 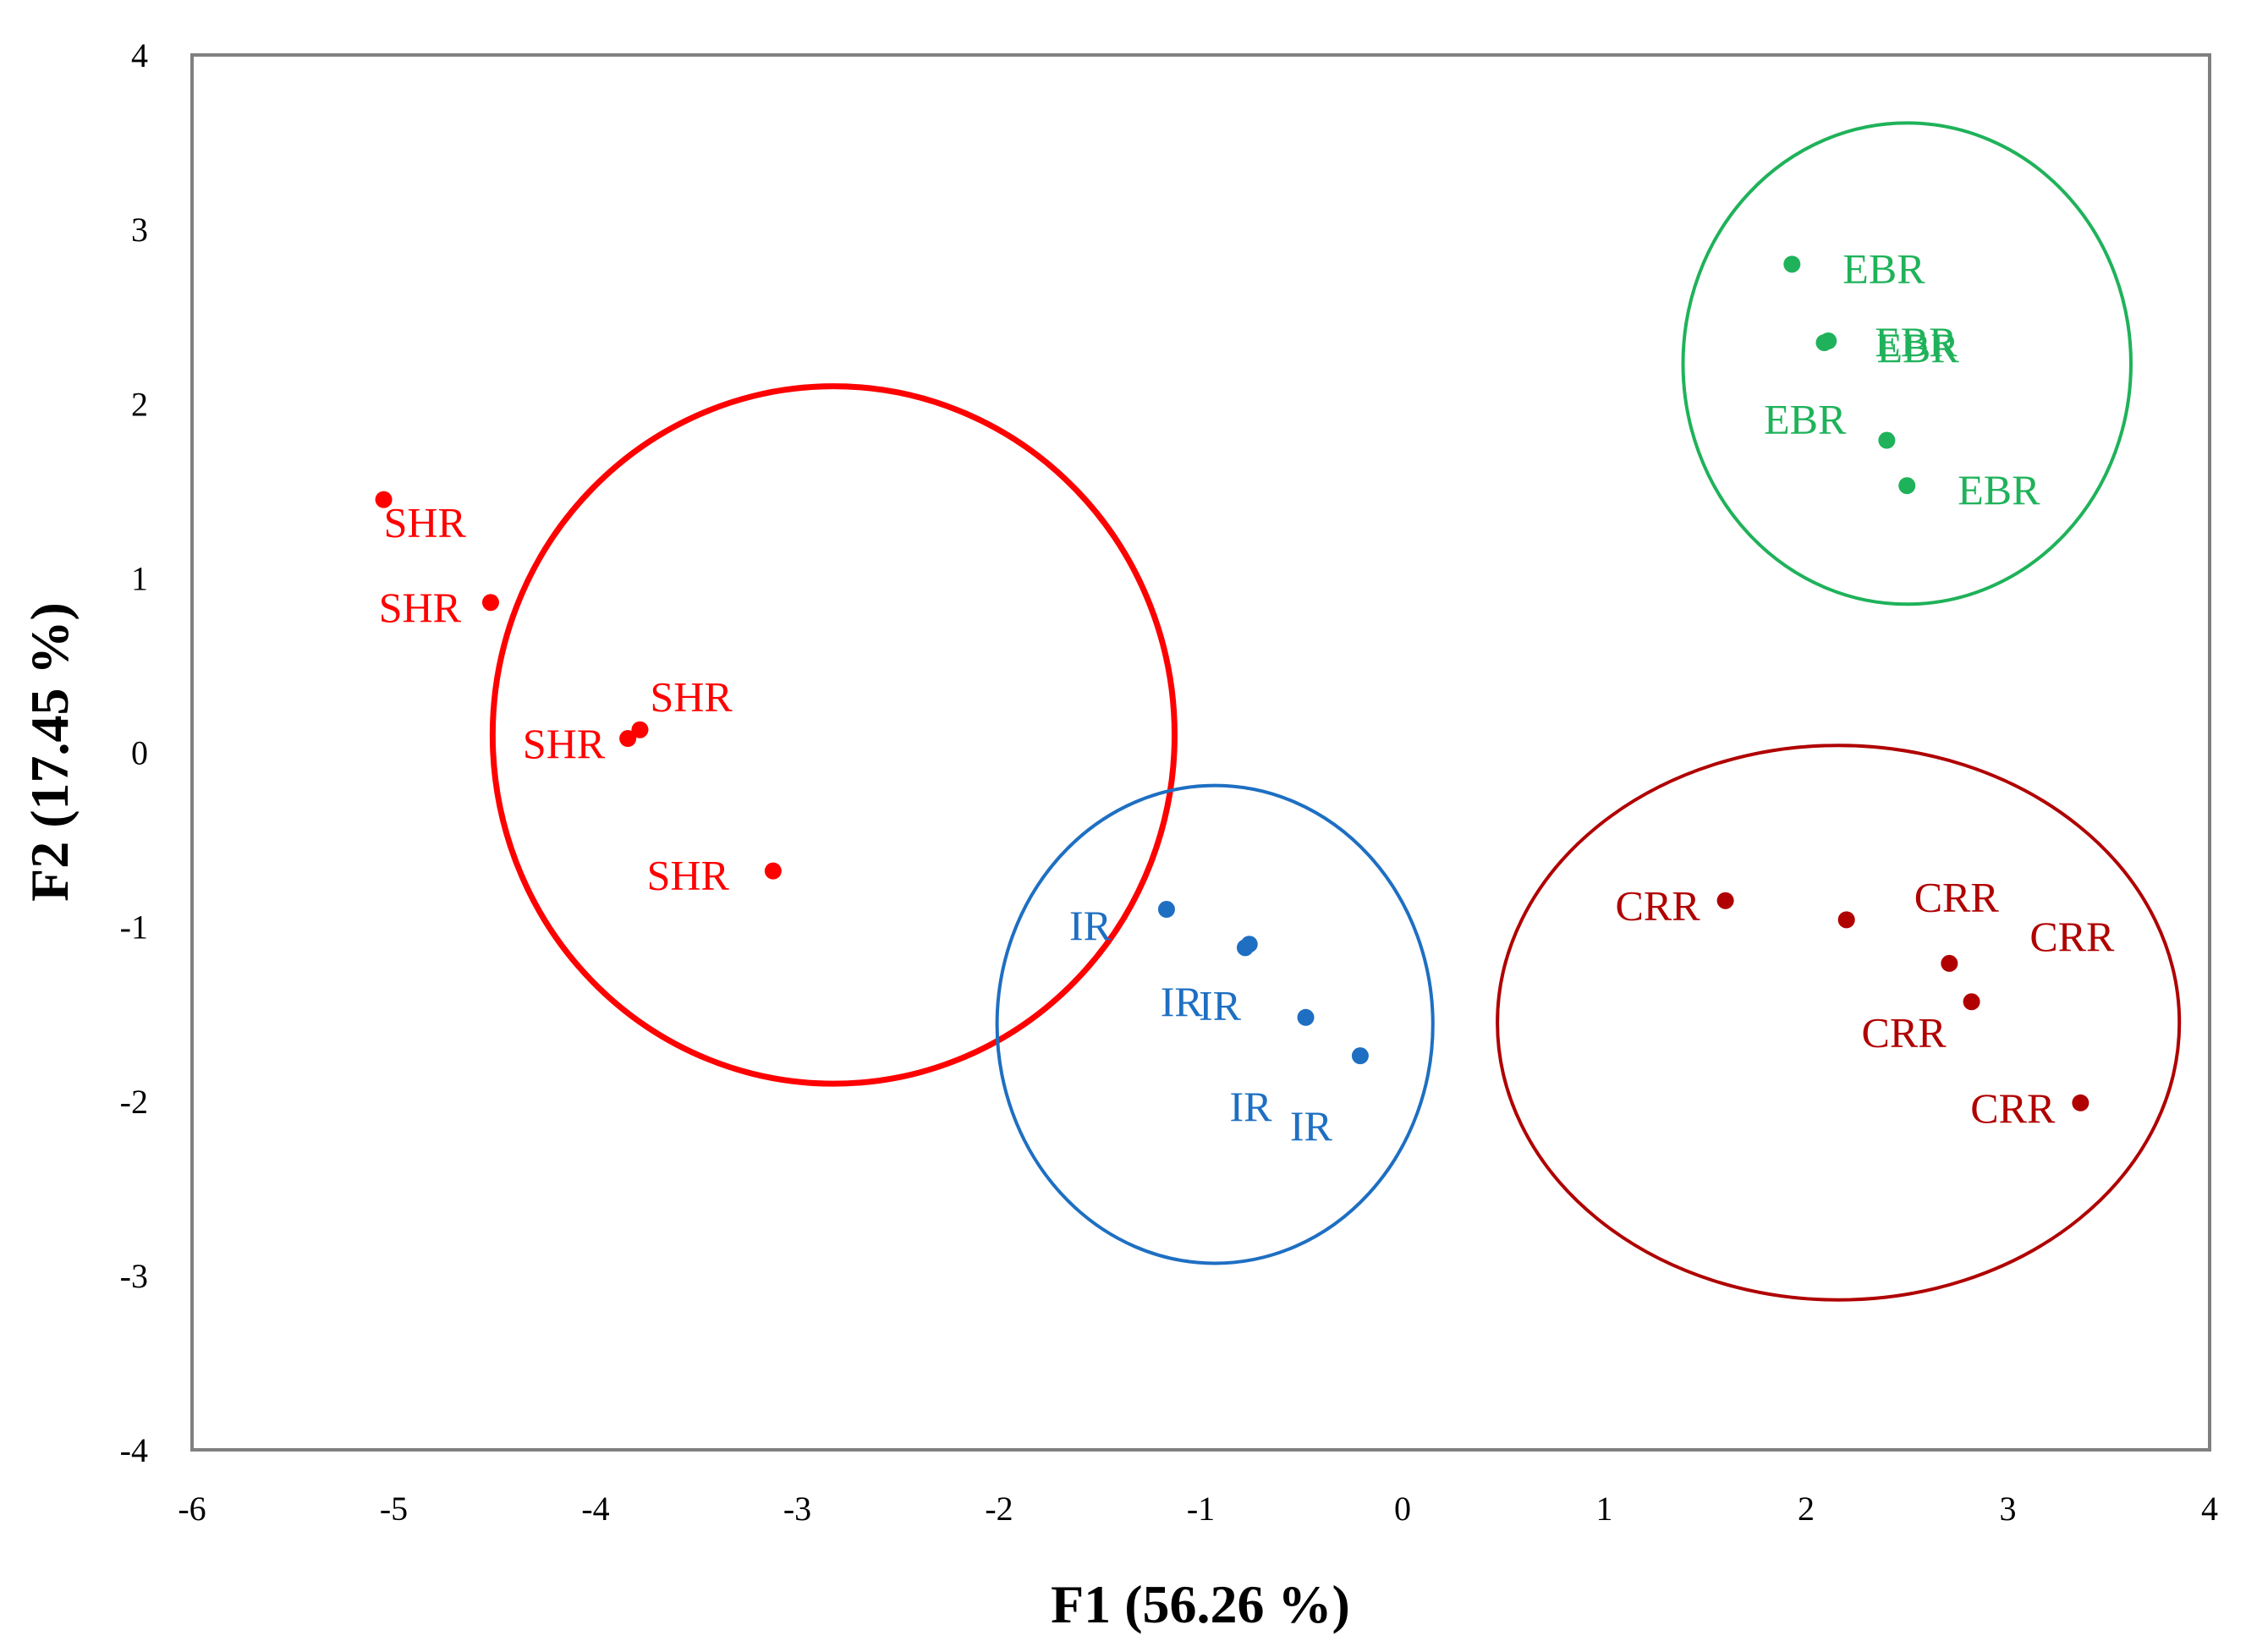 I want to click on y-tick-label: -2, so click(x=134, y=1102).